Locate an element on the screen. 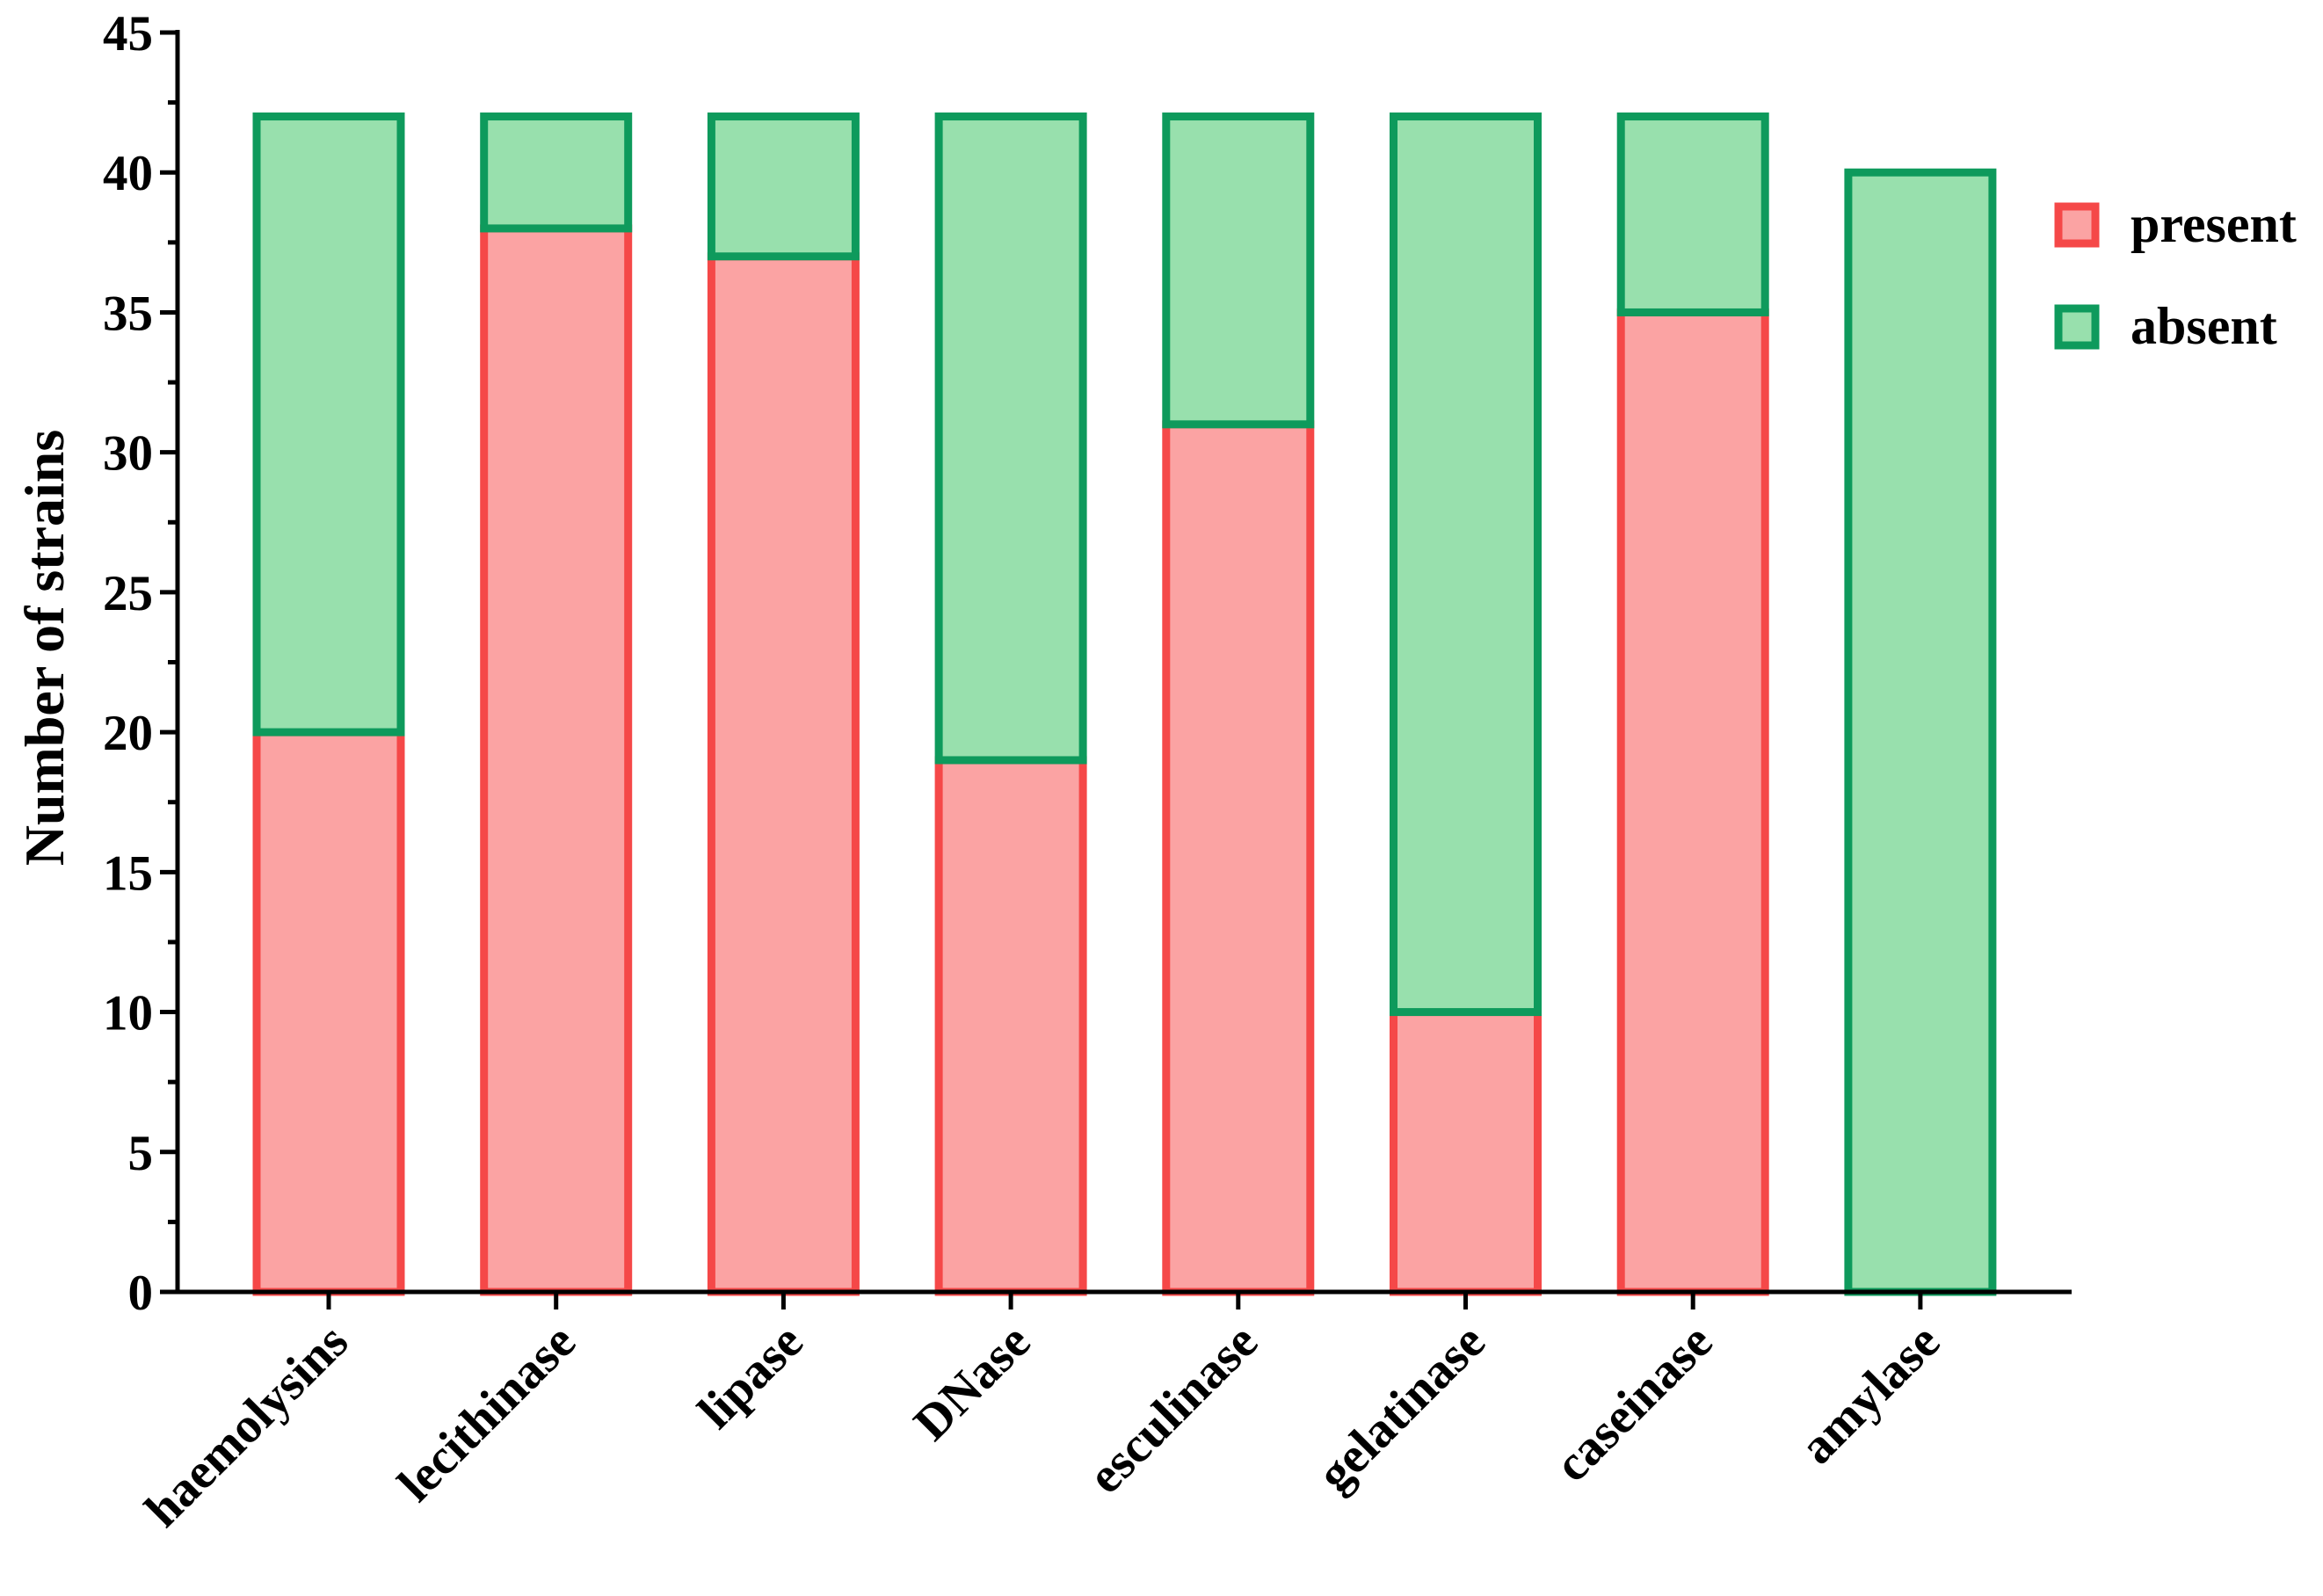 The height and width of the screenshot is (1596, 2323). bar-present-DNase is located at coordinates (1010, 1026).